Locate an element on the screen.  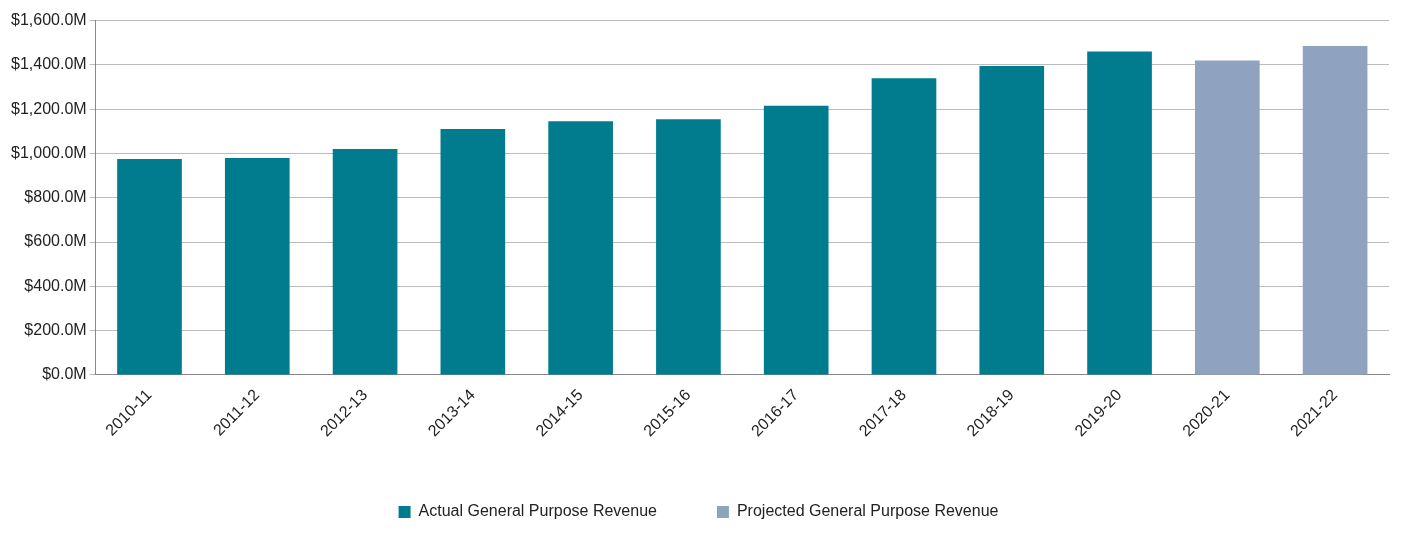
y-tick-label: $800.0M is located at coordinates (55, 197).